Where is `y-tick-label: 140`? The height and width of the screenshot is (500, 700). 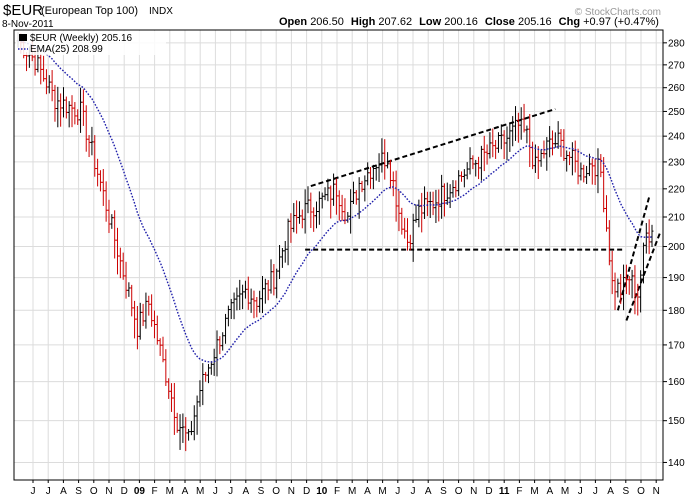
y-tick-label: 140 is located at coordinates (676, 463).